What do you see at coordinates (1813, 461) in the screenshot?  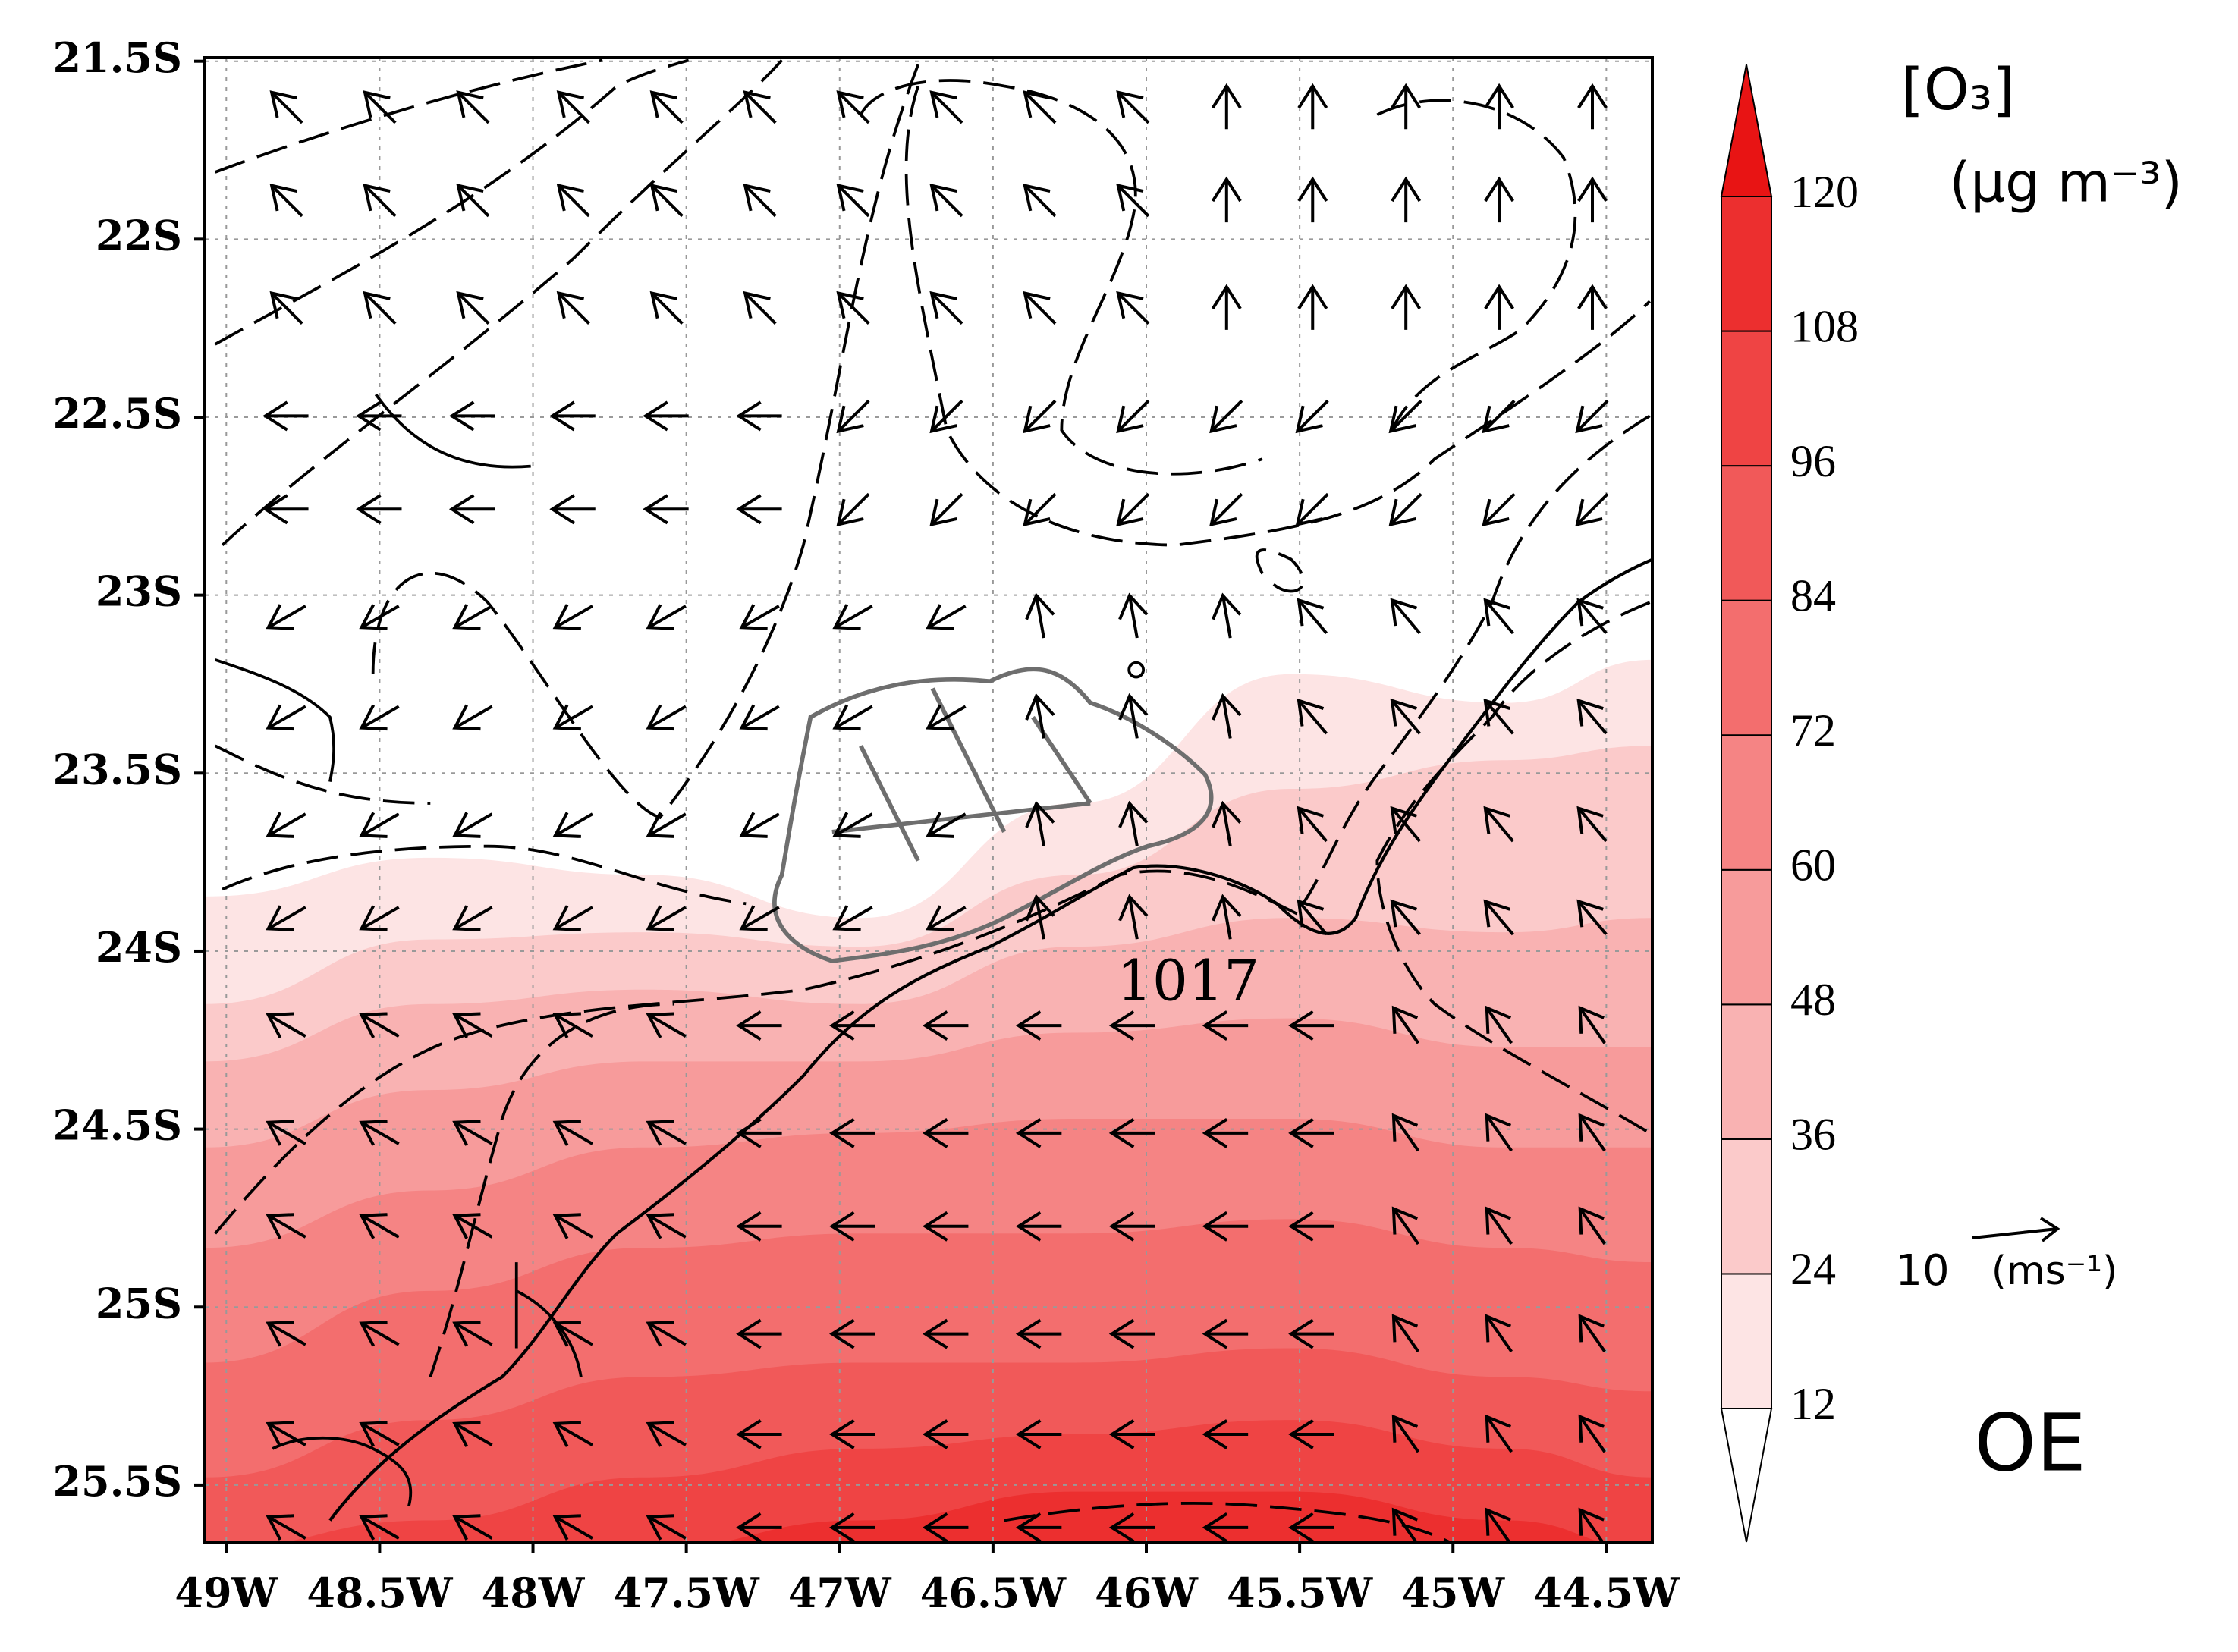 I see `colorbar-label: 96` at bounding box center [1813, 461].